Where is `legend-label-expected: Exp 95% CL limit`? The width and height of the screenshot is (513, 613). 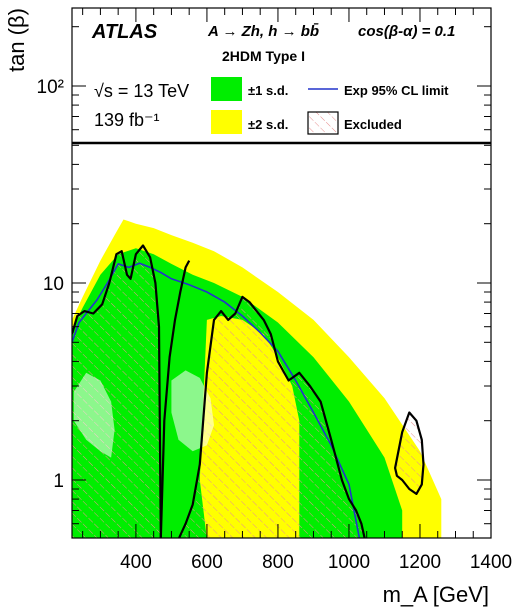 legend-label-expected: Exp 95% CL limit is located at coordinates (396, 90).